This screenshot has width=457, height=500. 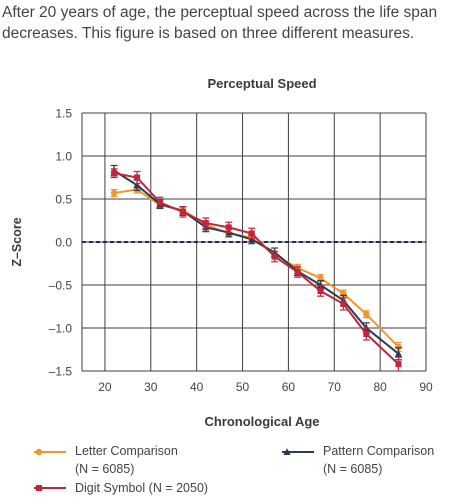 What do you see at coordinates (63, 157) in the screenshot?
I see `y-tick-label: 1.0` at bounding box center [63, 157].